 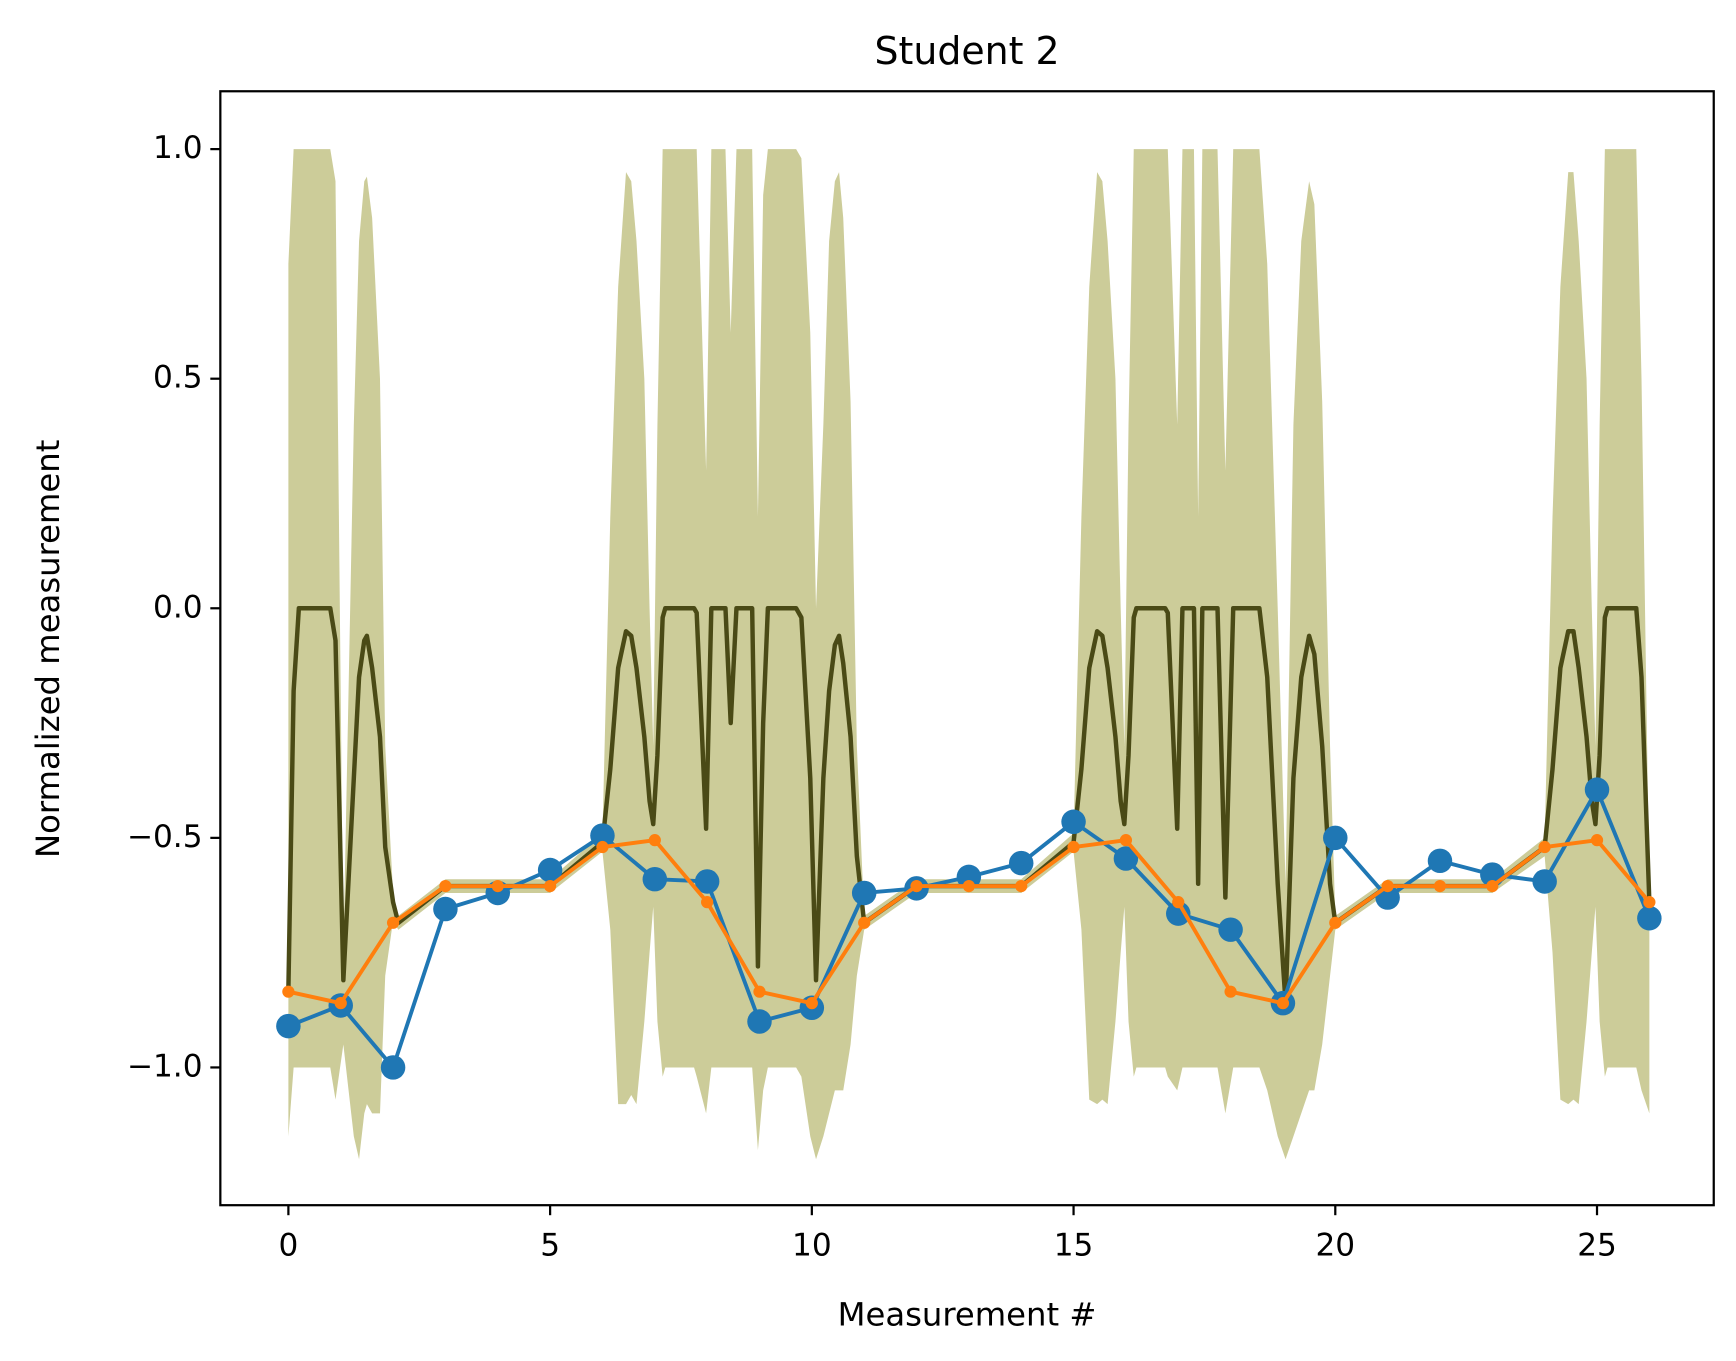 I want to click on x-tick-label: 5, so click(x=550, y=1245).